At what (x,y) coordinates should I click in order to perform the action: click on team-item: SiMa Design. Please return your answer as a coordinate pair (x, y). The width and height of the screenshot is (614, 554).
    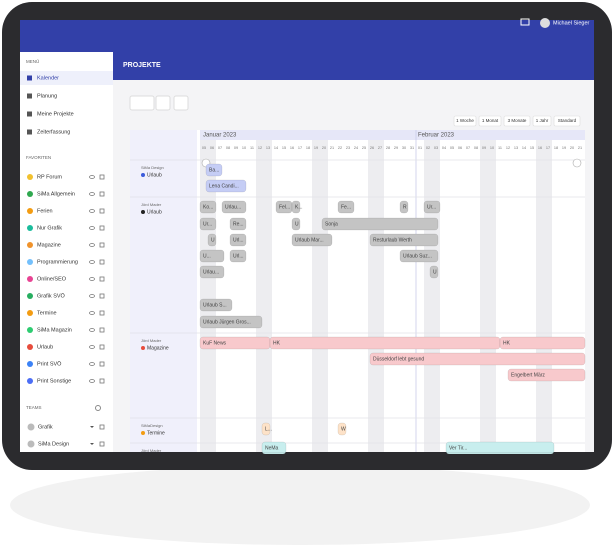
    Looking at the image, I should click on (53, 444).